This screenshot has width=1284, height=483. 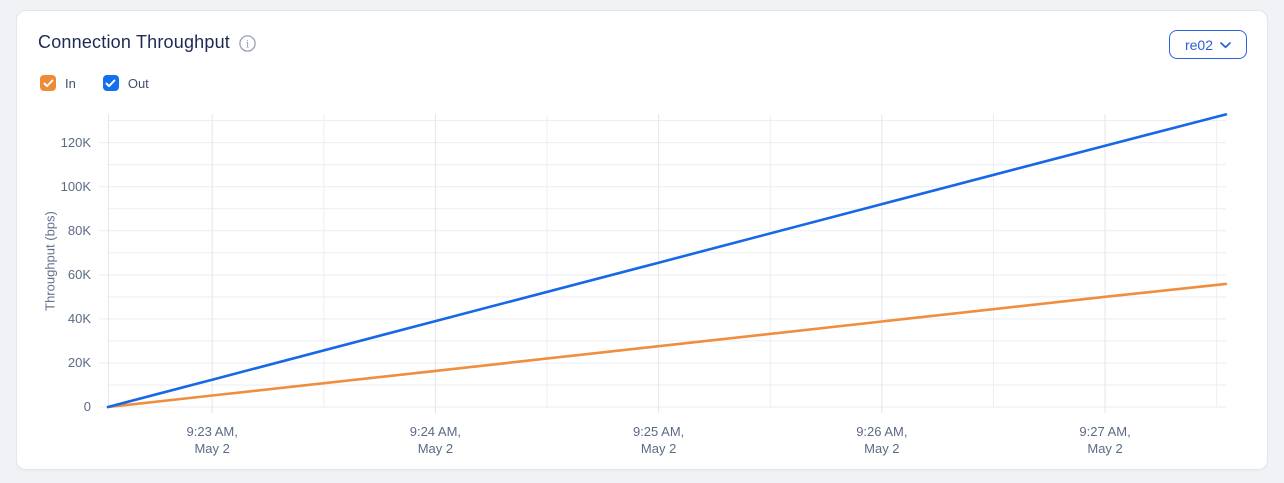 What do you see at coordinates (658, 440) in the screenshot?
I see `x-tick-label: 9:25 AM, May 2` at bounding box center [658, 440].